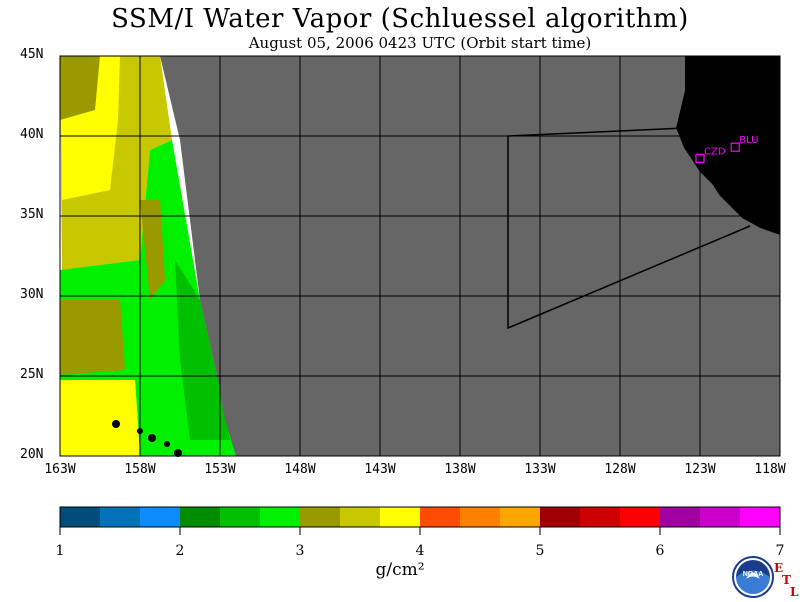  Describe the element at coordinates (786, 580) in the screenshot. I see `etl-letter-t: T` at that location.